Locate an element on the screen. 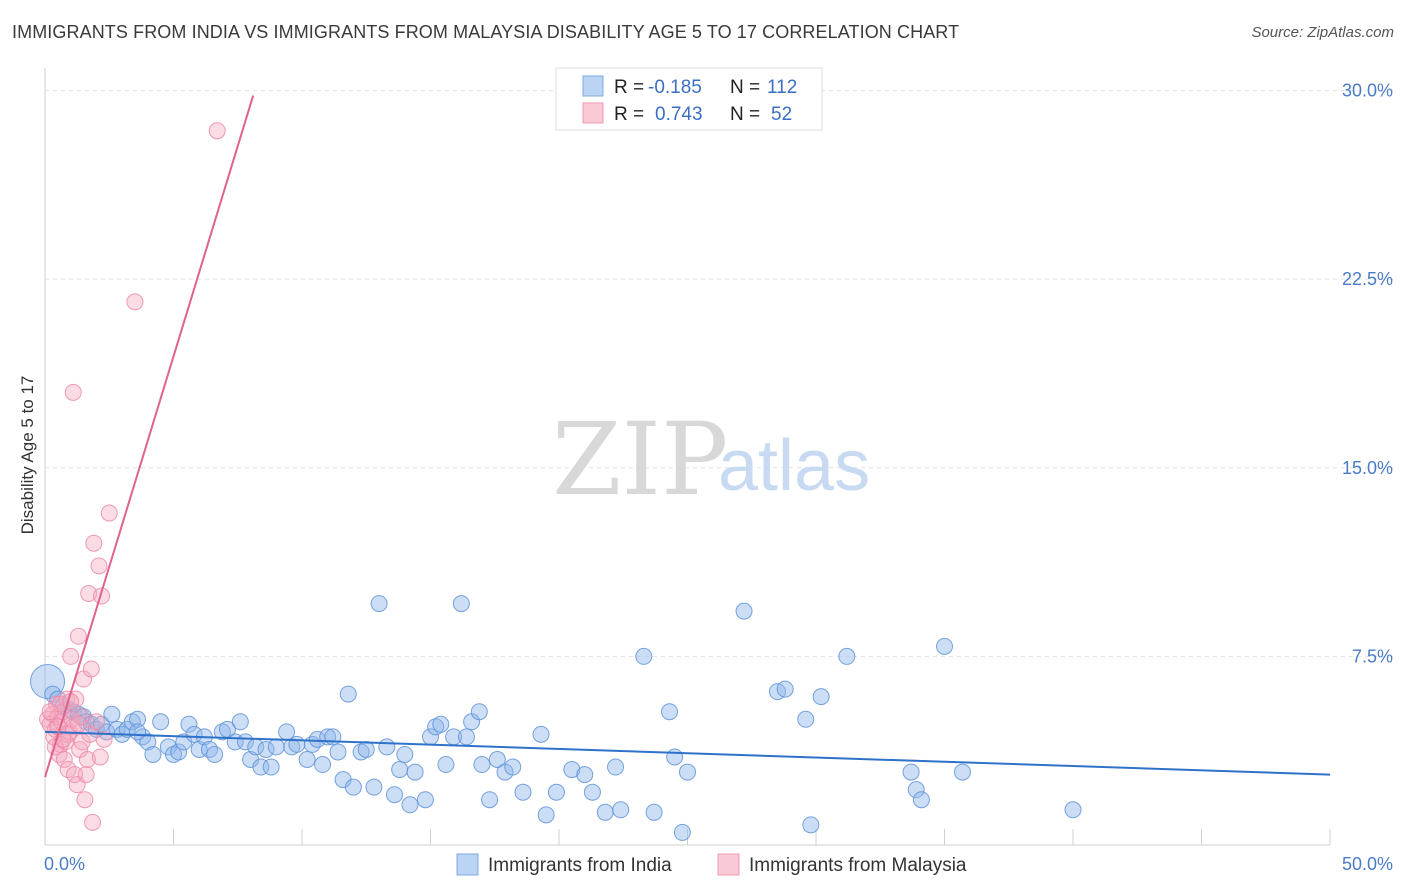 The width and height of the screenshot is (1406, 892). watermark-zip: ZIP is located at coordinates (640, 459).